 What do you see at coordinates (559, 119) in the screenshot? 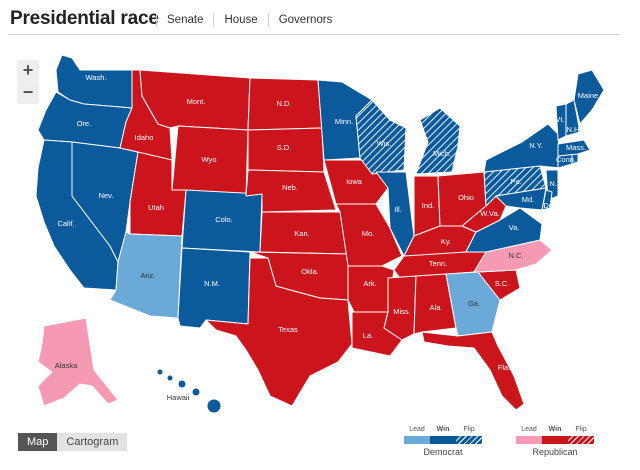
I see `label-vt: Vt.` at bounding box center [559, 119].